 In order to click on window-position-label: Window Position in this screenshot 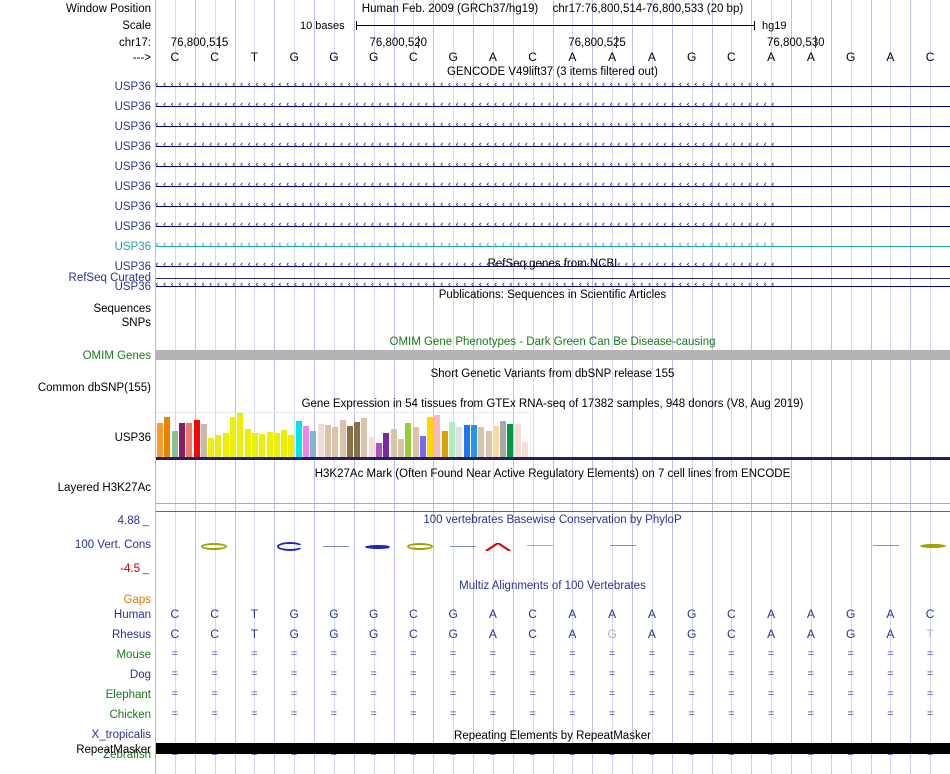, I will do `click(108, 9)`.